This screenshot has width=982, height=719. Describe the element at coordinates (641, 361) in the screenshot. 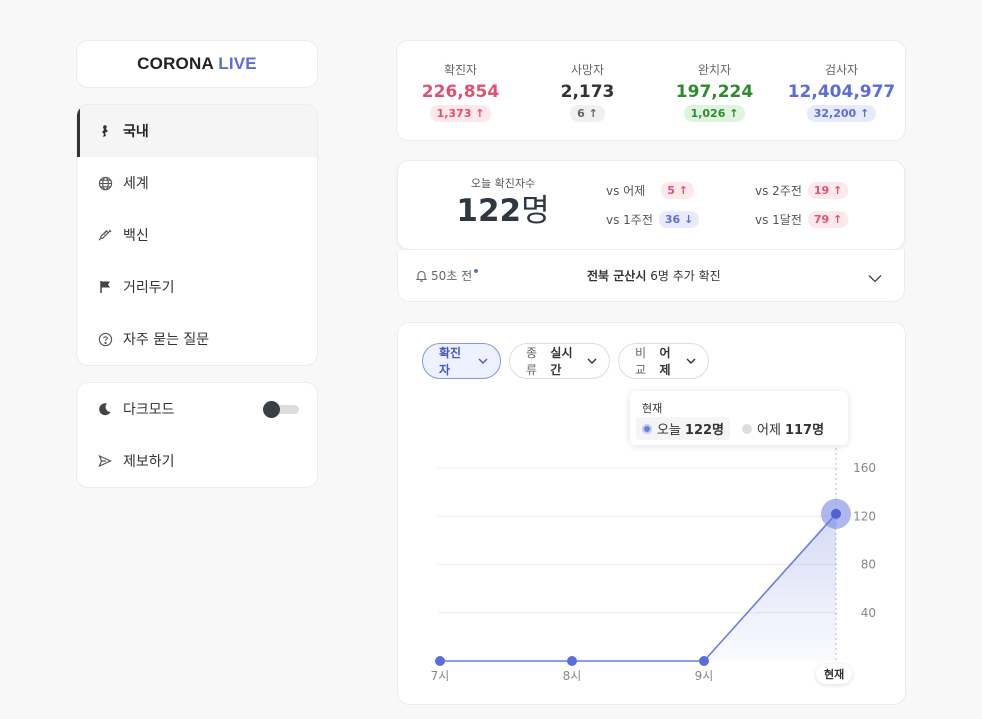

I see `compare-filter-label: 비교` at that location.